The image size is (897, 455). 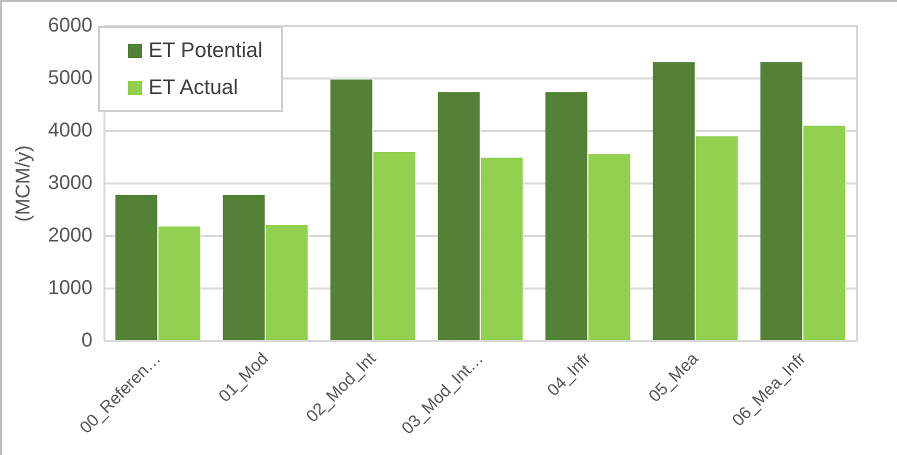 I want to click on legend-label: ET Actual, so click(x=193, y=88).